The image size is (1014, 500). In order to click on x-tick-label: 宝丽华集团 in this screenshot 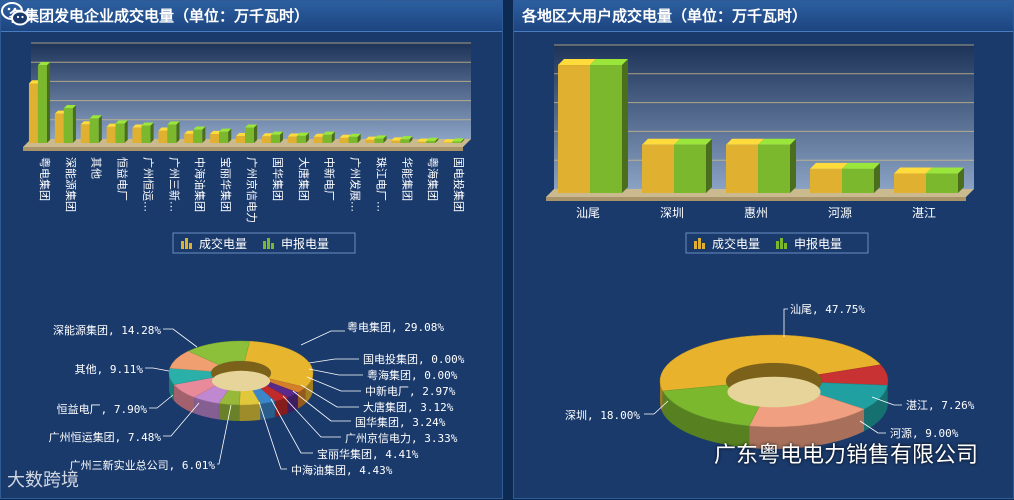, I will do `click(226, 184)`.